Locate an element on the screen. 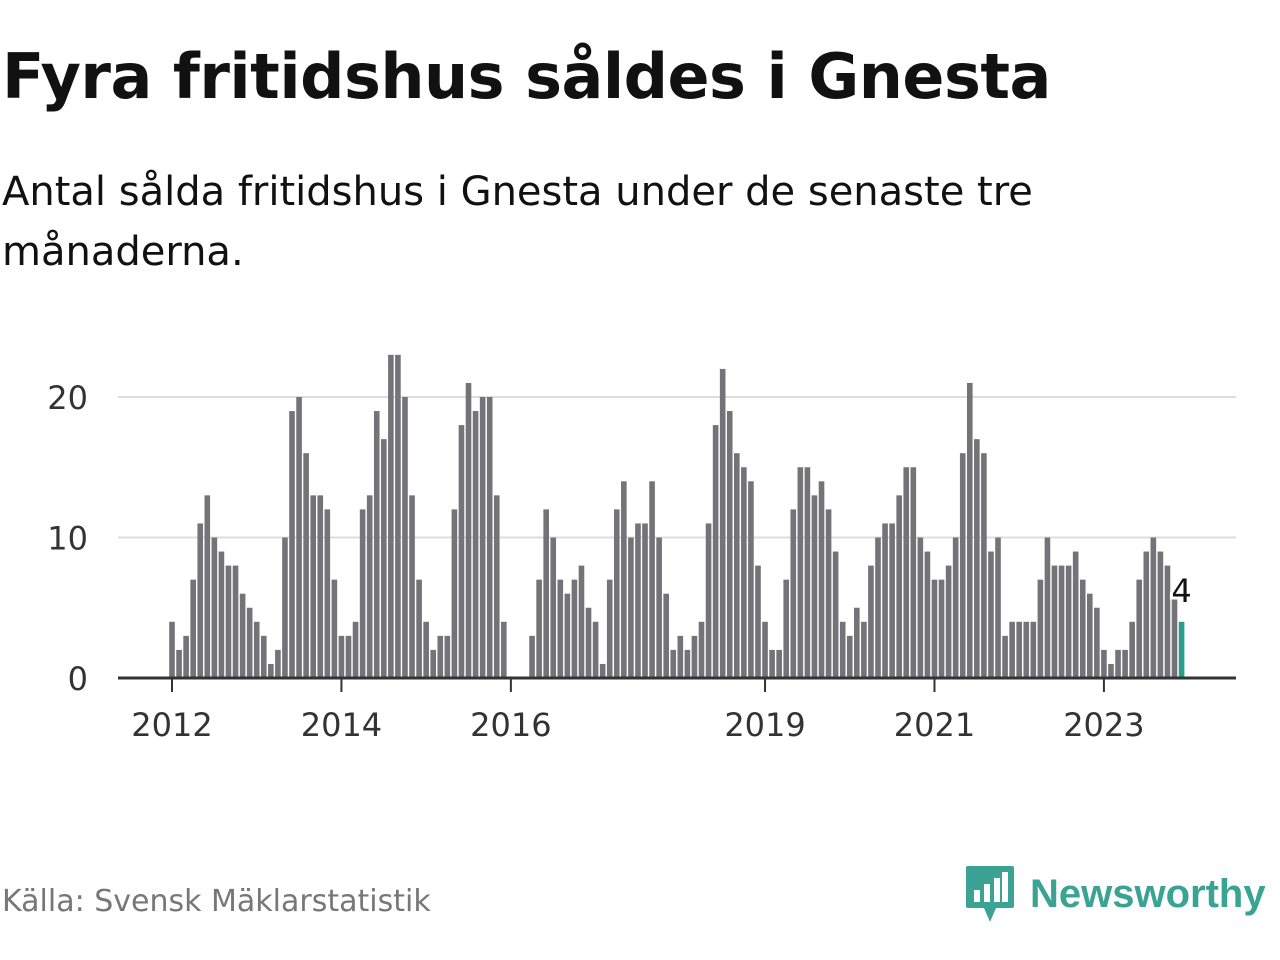 This screenshot has height=960, width=1280. x-tick-label: 2014 is located at coordinates (341, 725).